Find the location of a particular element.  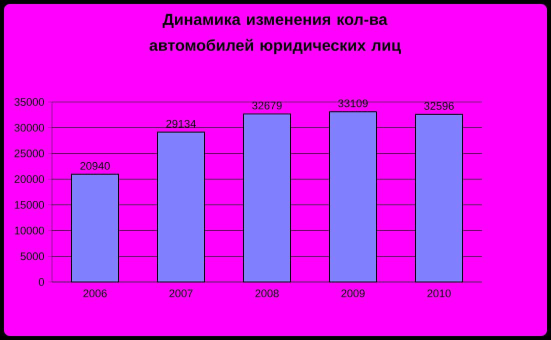

chart-title: Динамика изменения кол-ва автомобилей юридических лиц is located at coordinates (275, 34).